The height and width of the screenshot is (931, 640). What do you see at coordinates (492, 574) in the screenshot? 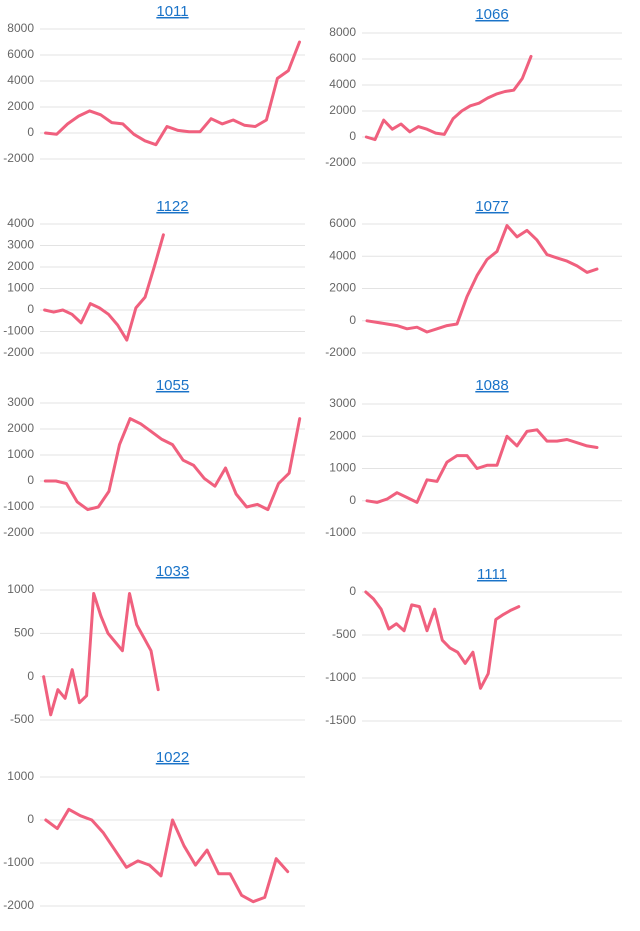
I see `chart-title: 1111` at bounding box center [492, 574].